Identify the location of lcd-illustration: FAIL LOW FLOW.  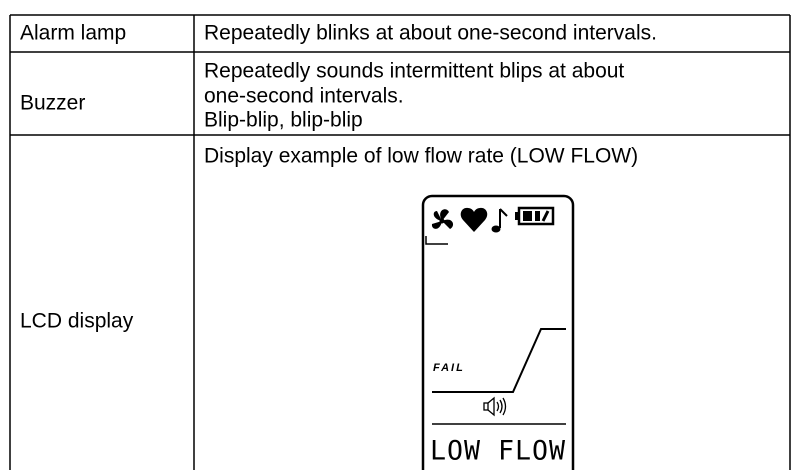
(498, 334).